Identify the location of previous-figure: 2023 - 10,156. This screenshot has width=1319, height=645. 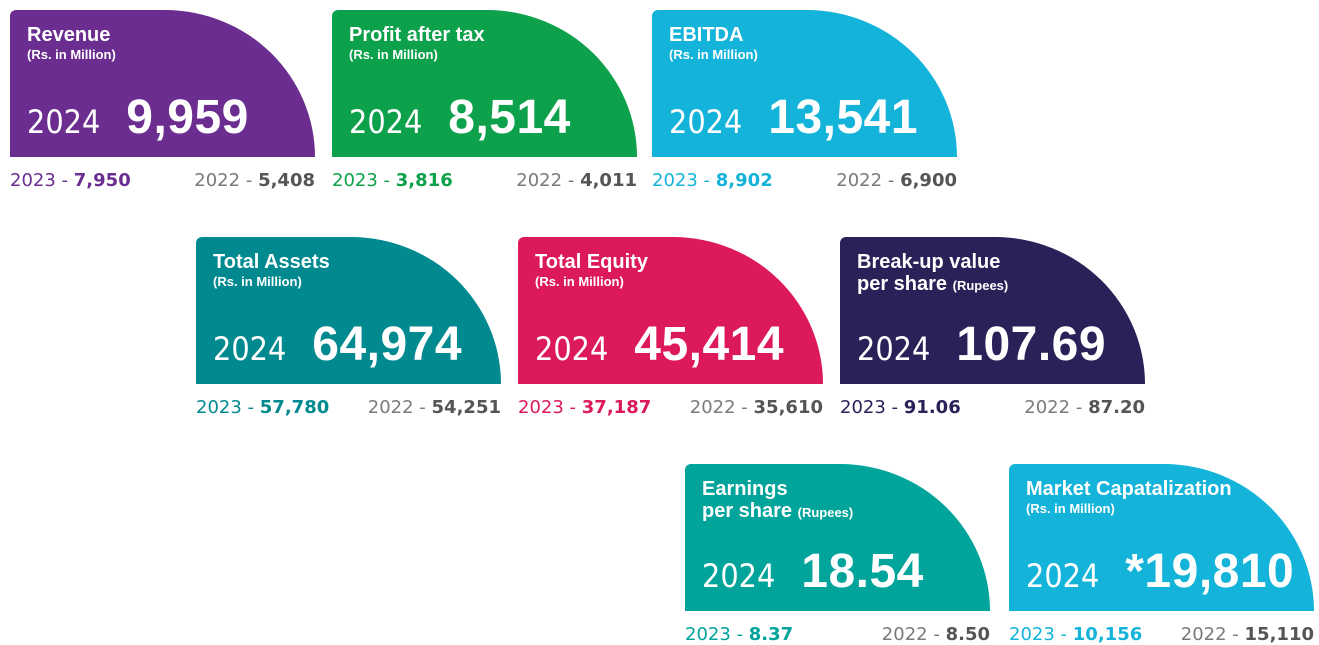
(1075, 634).